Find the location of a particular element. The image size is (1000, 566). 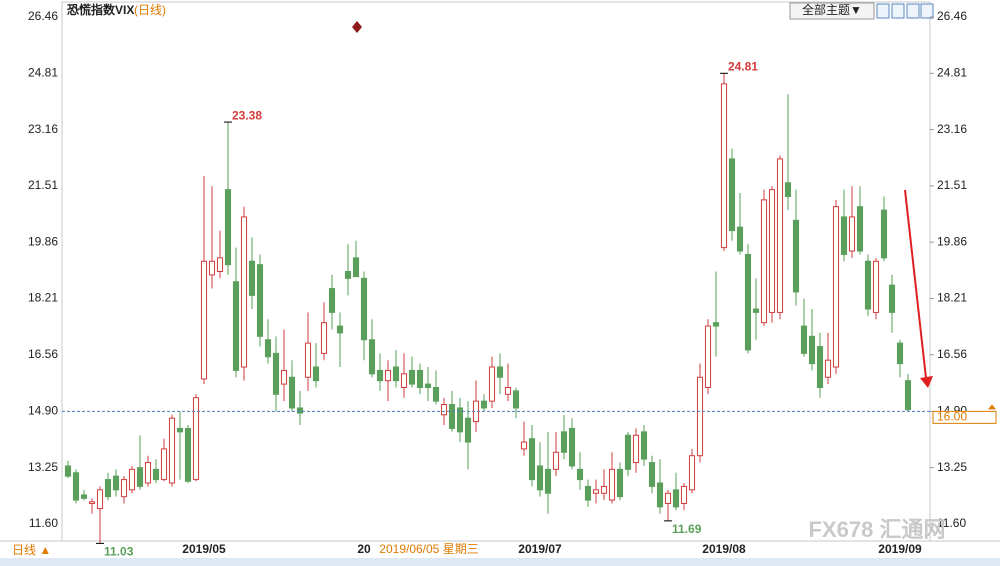

chart-title: 恐慌指数VIX is located at coordinates (100, 9).